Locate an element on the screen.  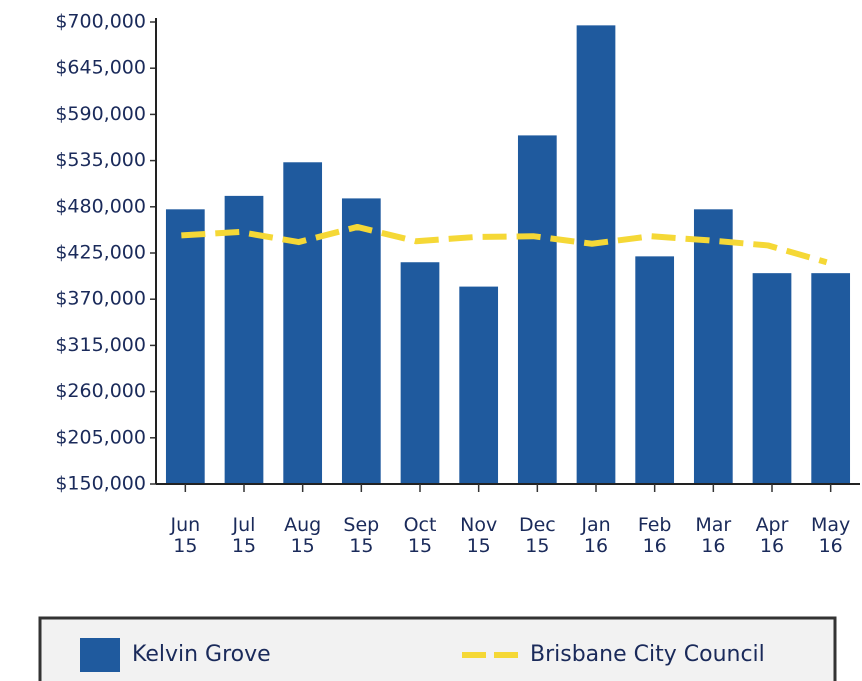
x-tick-label: Jan 16 is located at coordinates (596, 535).